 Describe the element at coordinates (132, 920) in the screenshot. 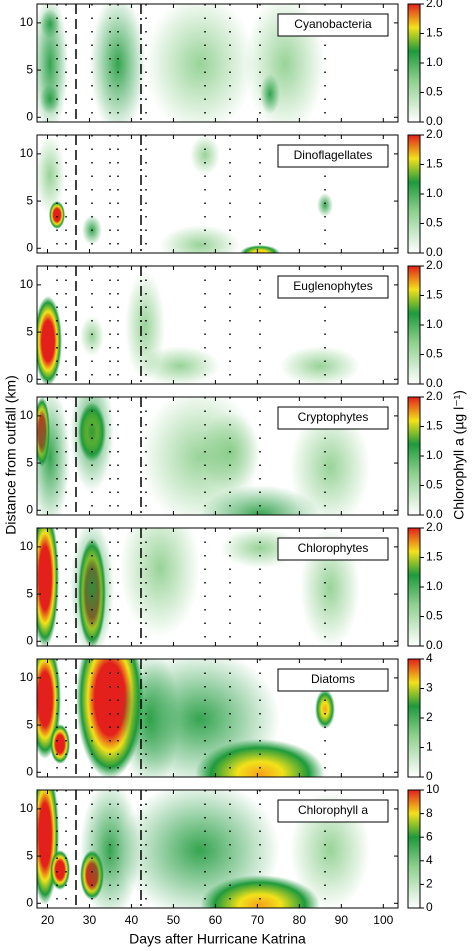

I see `x-tick-label: 40` at that location.